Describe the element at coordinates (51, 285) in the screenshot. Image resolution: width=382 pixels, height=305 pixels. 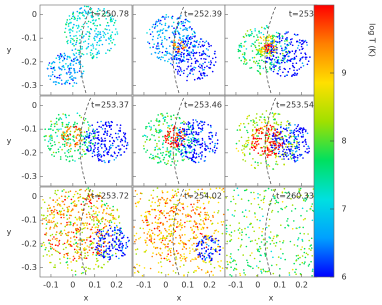
I see `x-tick-label: -0.1` at that location.